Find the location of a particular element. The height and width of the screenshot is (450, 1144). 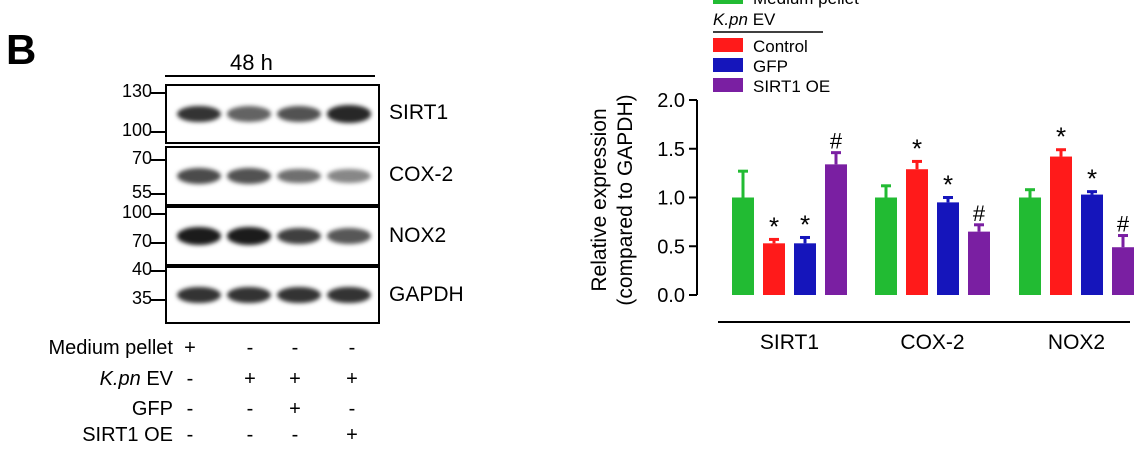

condition-row-gfp: GFP - - + - is located at coordinates (200, 411).